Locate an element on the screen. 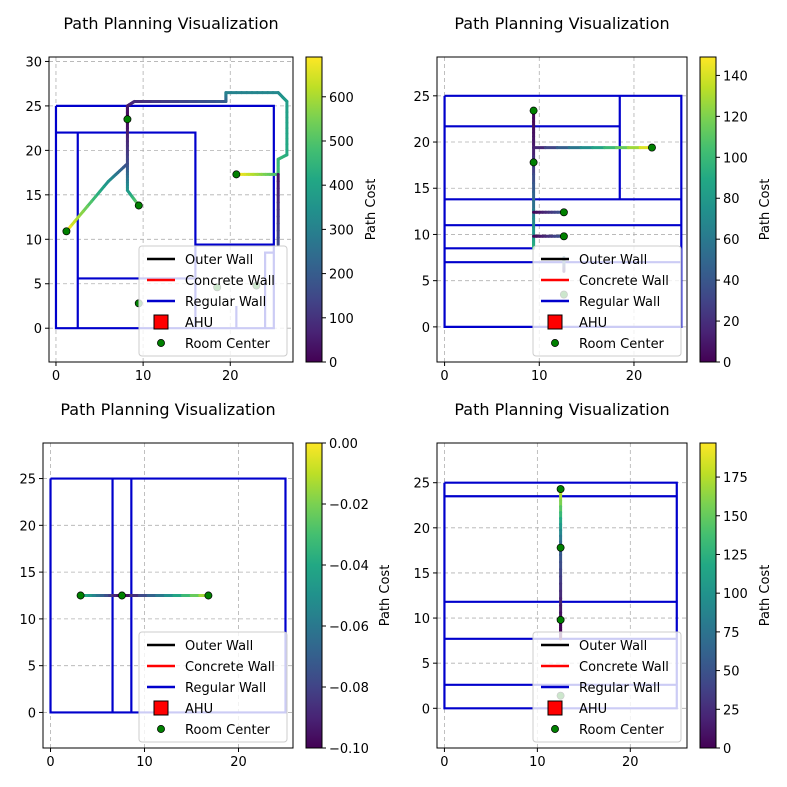 This screenshot has width=787, height=787. colorbar-tick-label: 150 is located at coordinates (735, 517).